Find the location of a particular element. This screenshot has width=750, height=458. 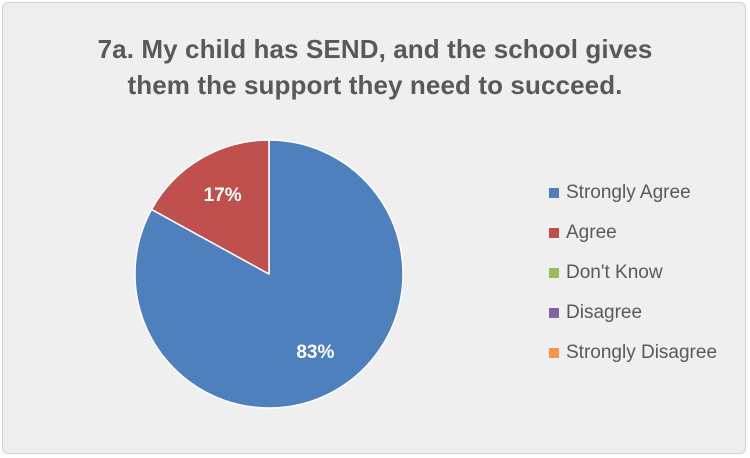

legend-label: Strongly Disagree is located at coordinates (642, 352).